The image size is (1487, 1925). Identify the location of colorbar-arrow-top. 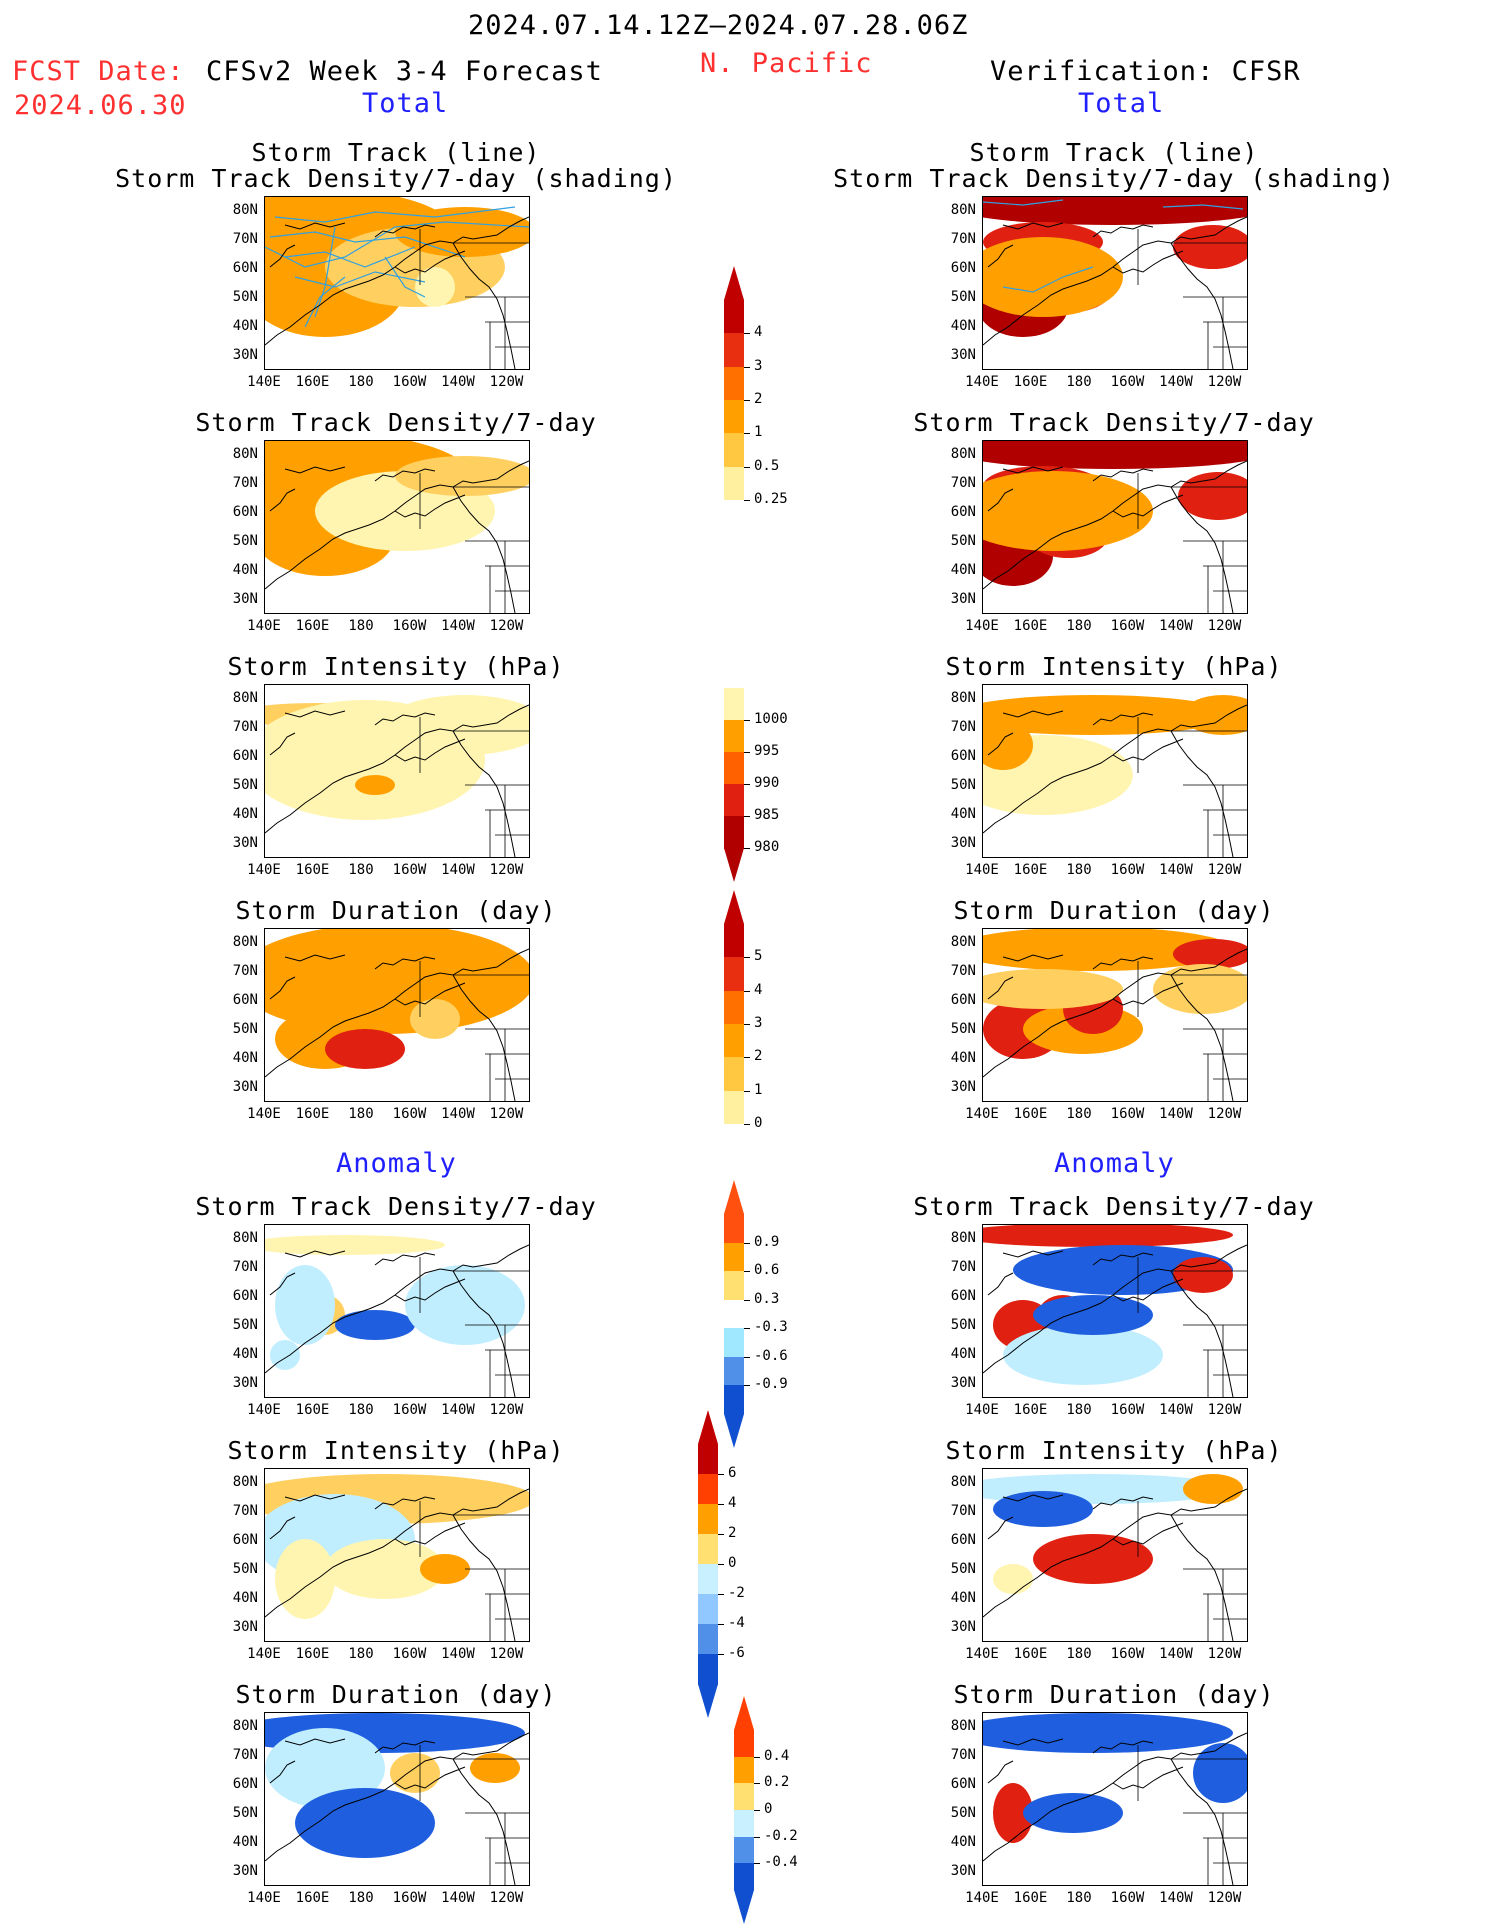
(708, 1427).